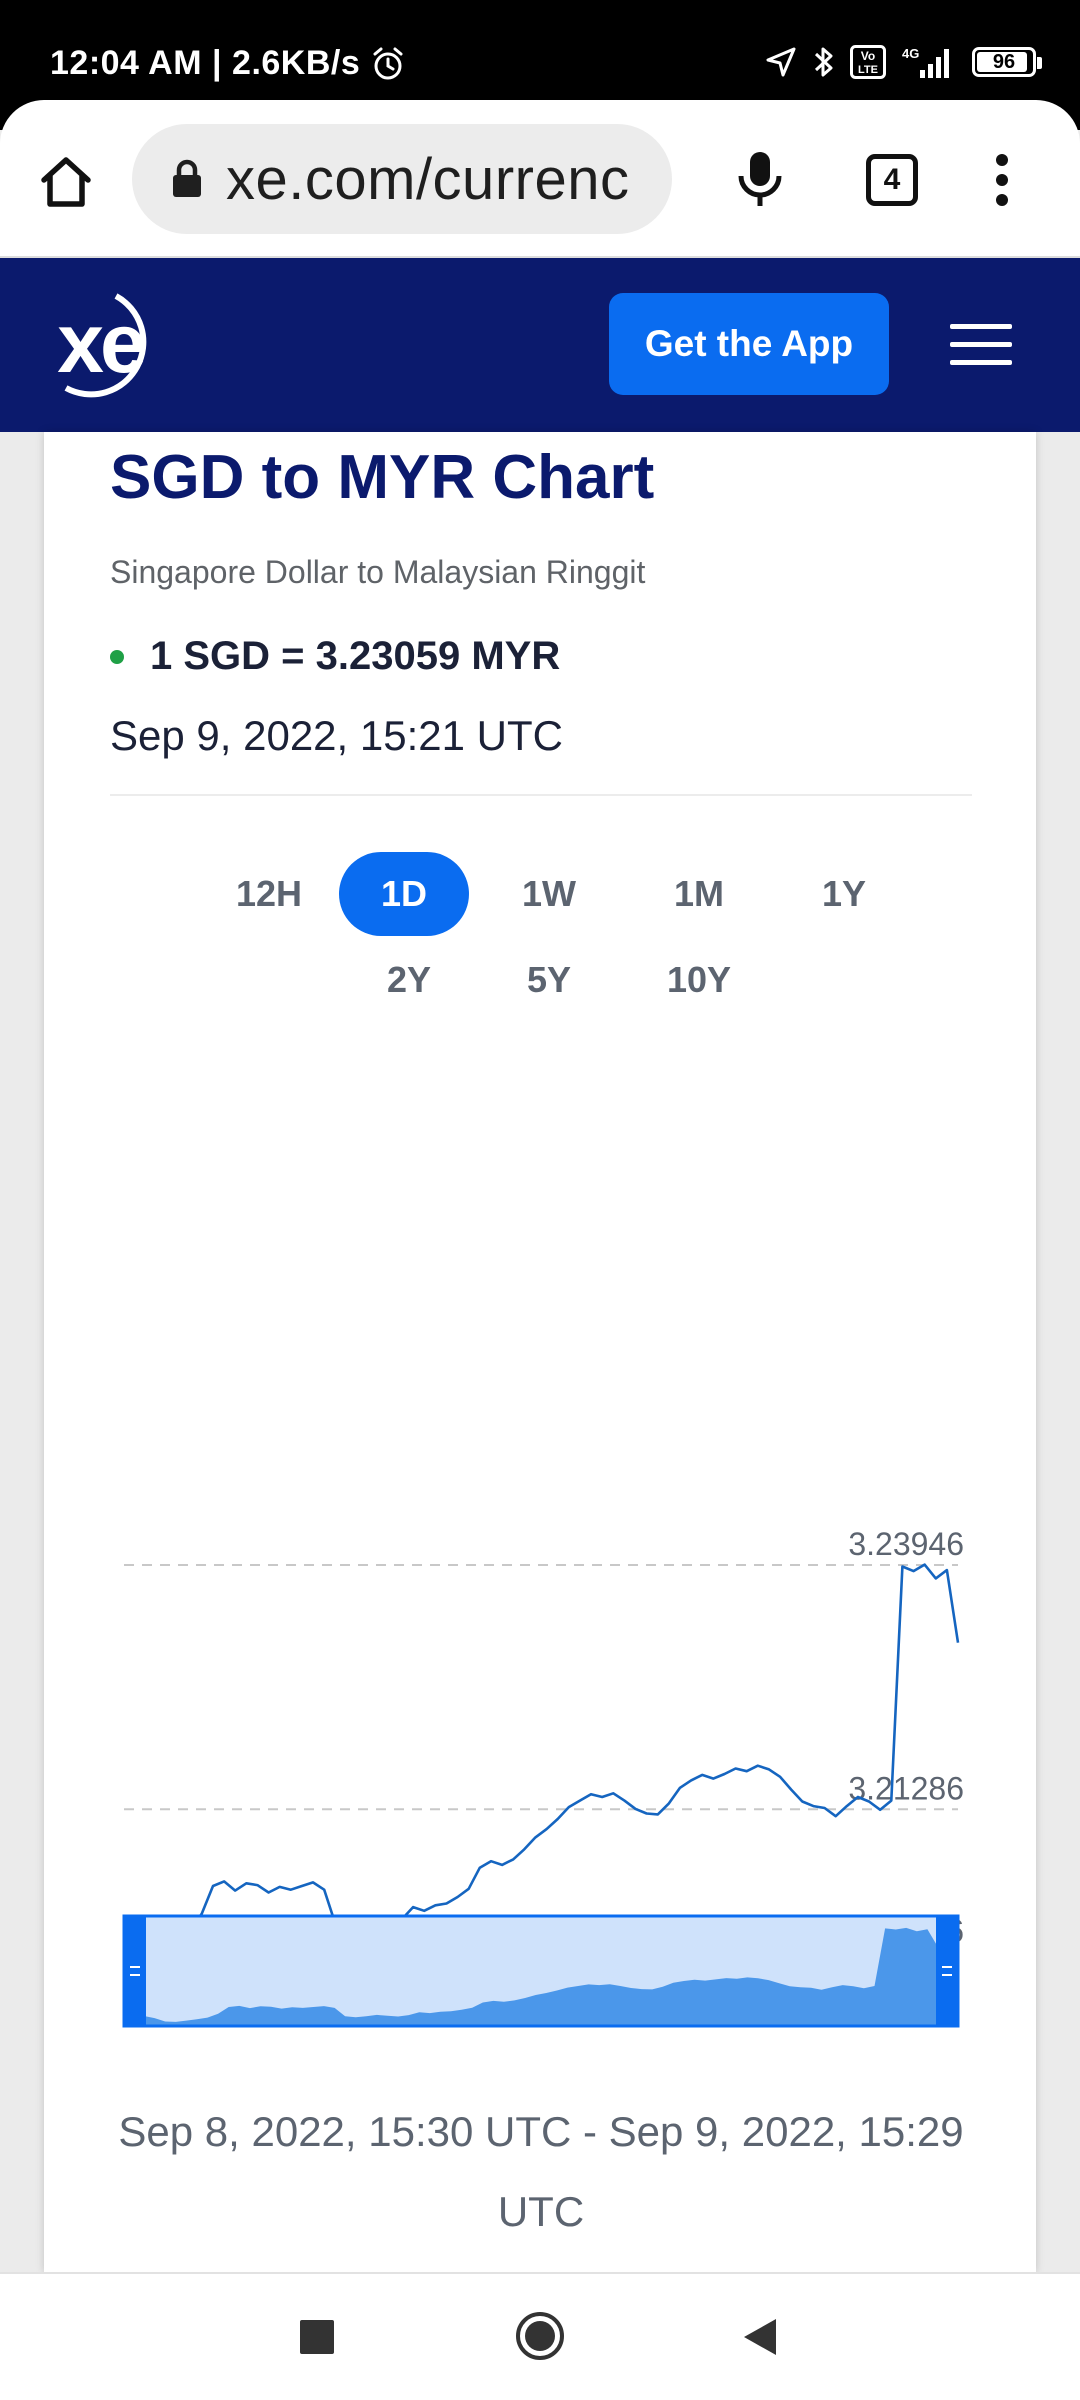 This screenshot has height=2400, width=1080. What do you see at coordinates (66, 182) in the screenshot?
I see `home-icon` at bounding box center [66, 182].